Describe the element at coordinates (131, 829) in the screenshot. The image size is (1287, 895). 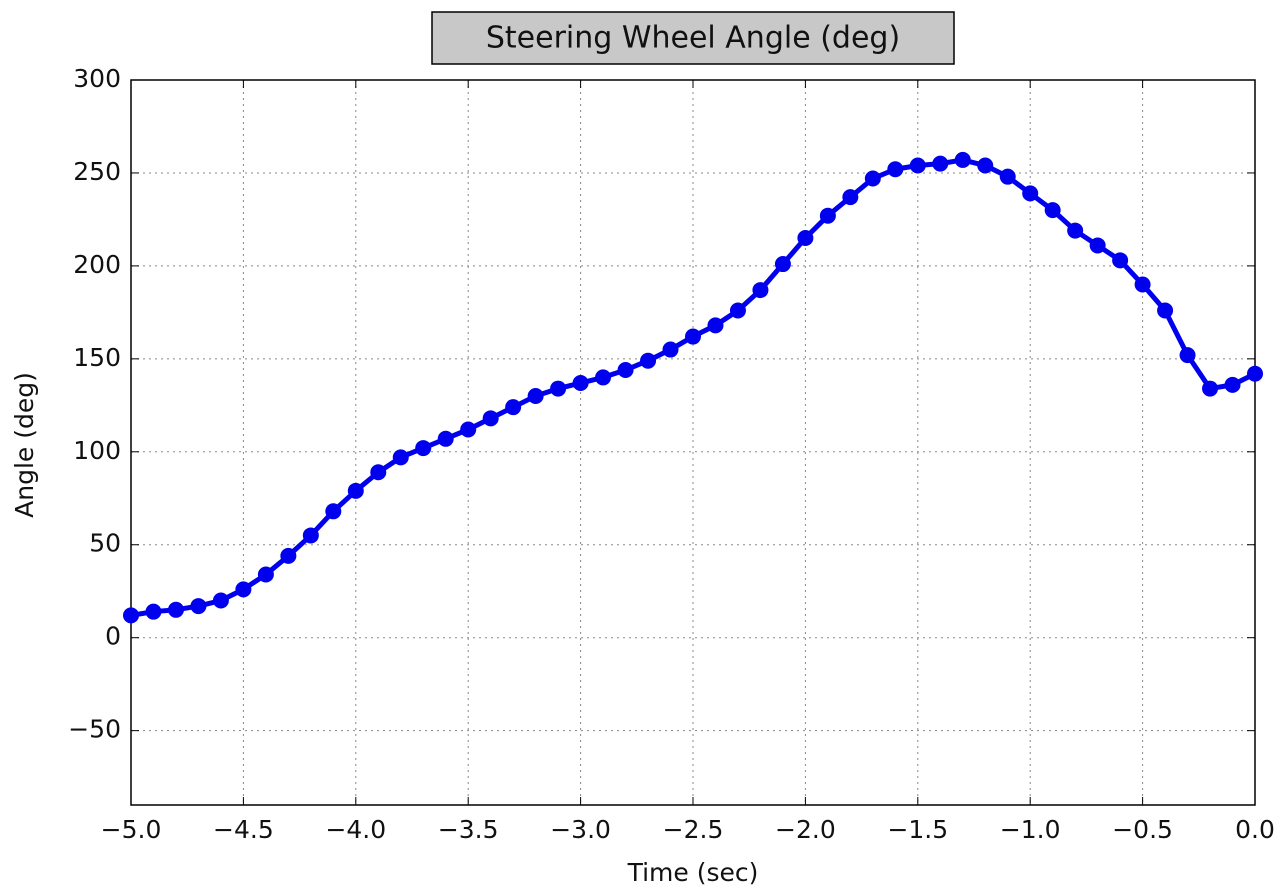
I see `x-tick-label: −5.0` at that location.